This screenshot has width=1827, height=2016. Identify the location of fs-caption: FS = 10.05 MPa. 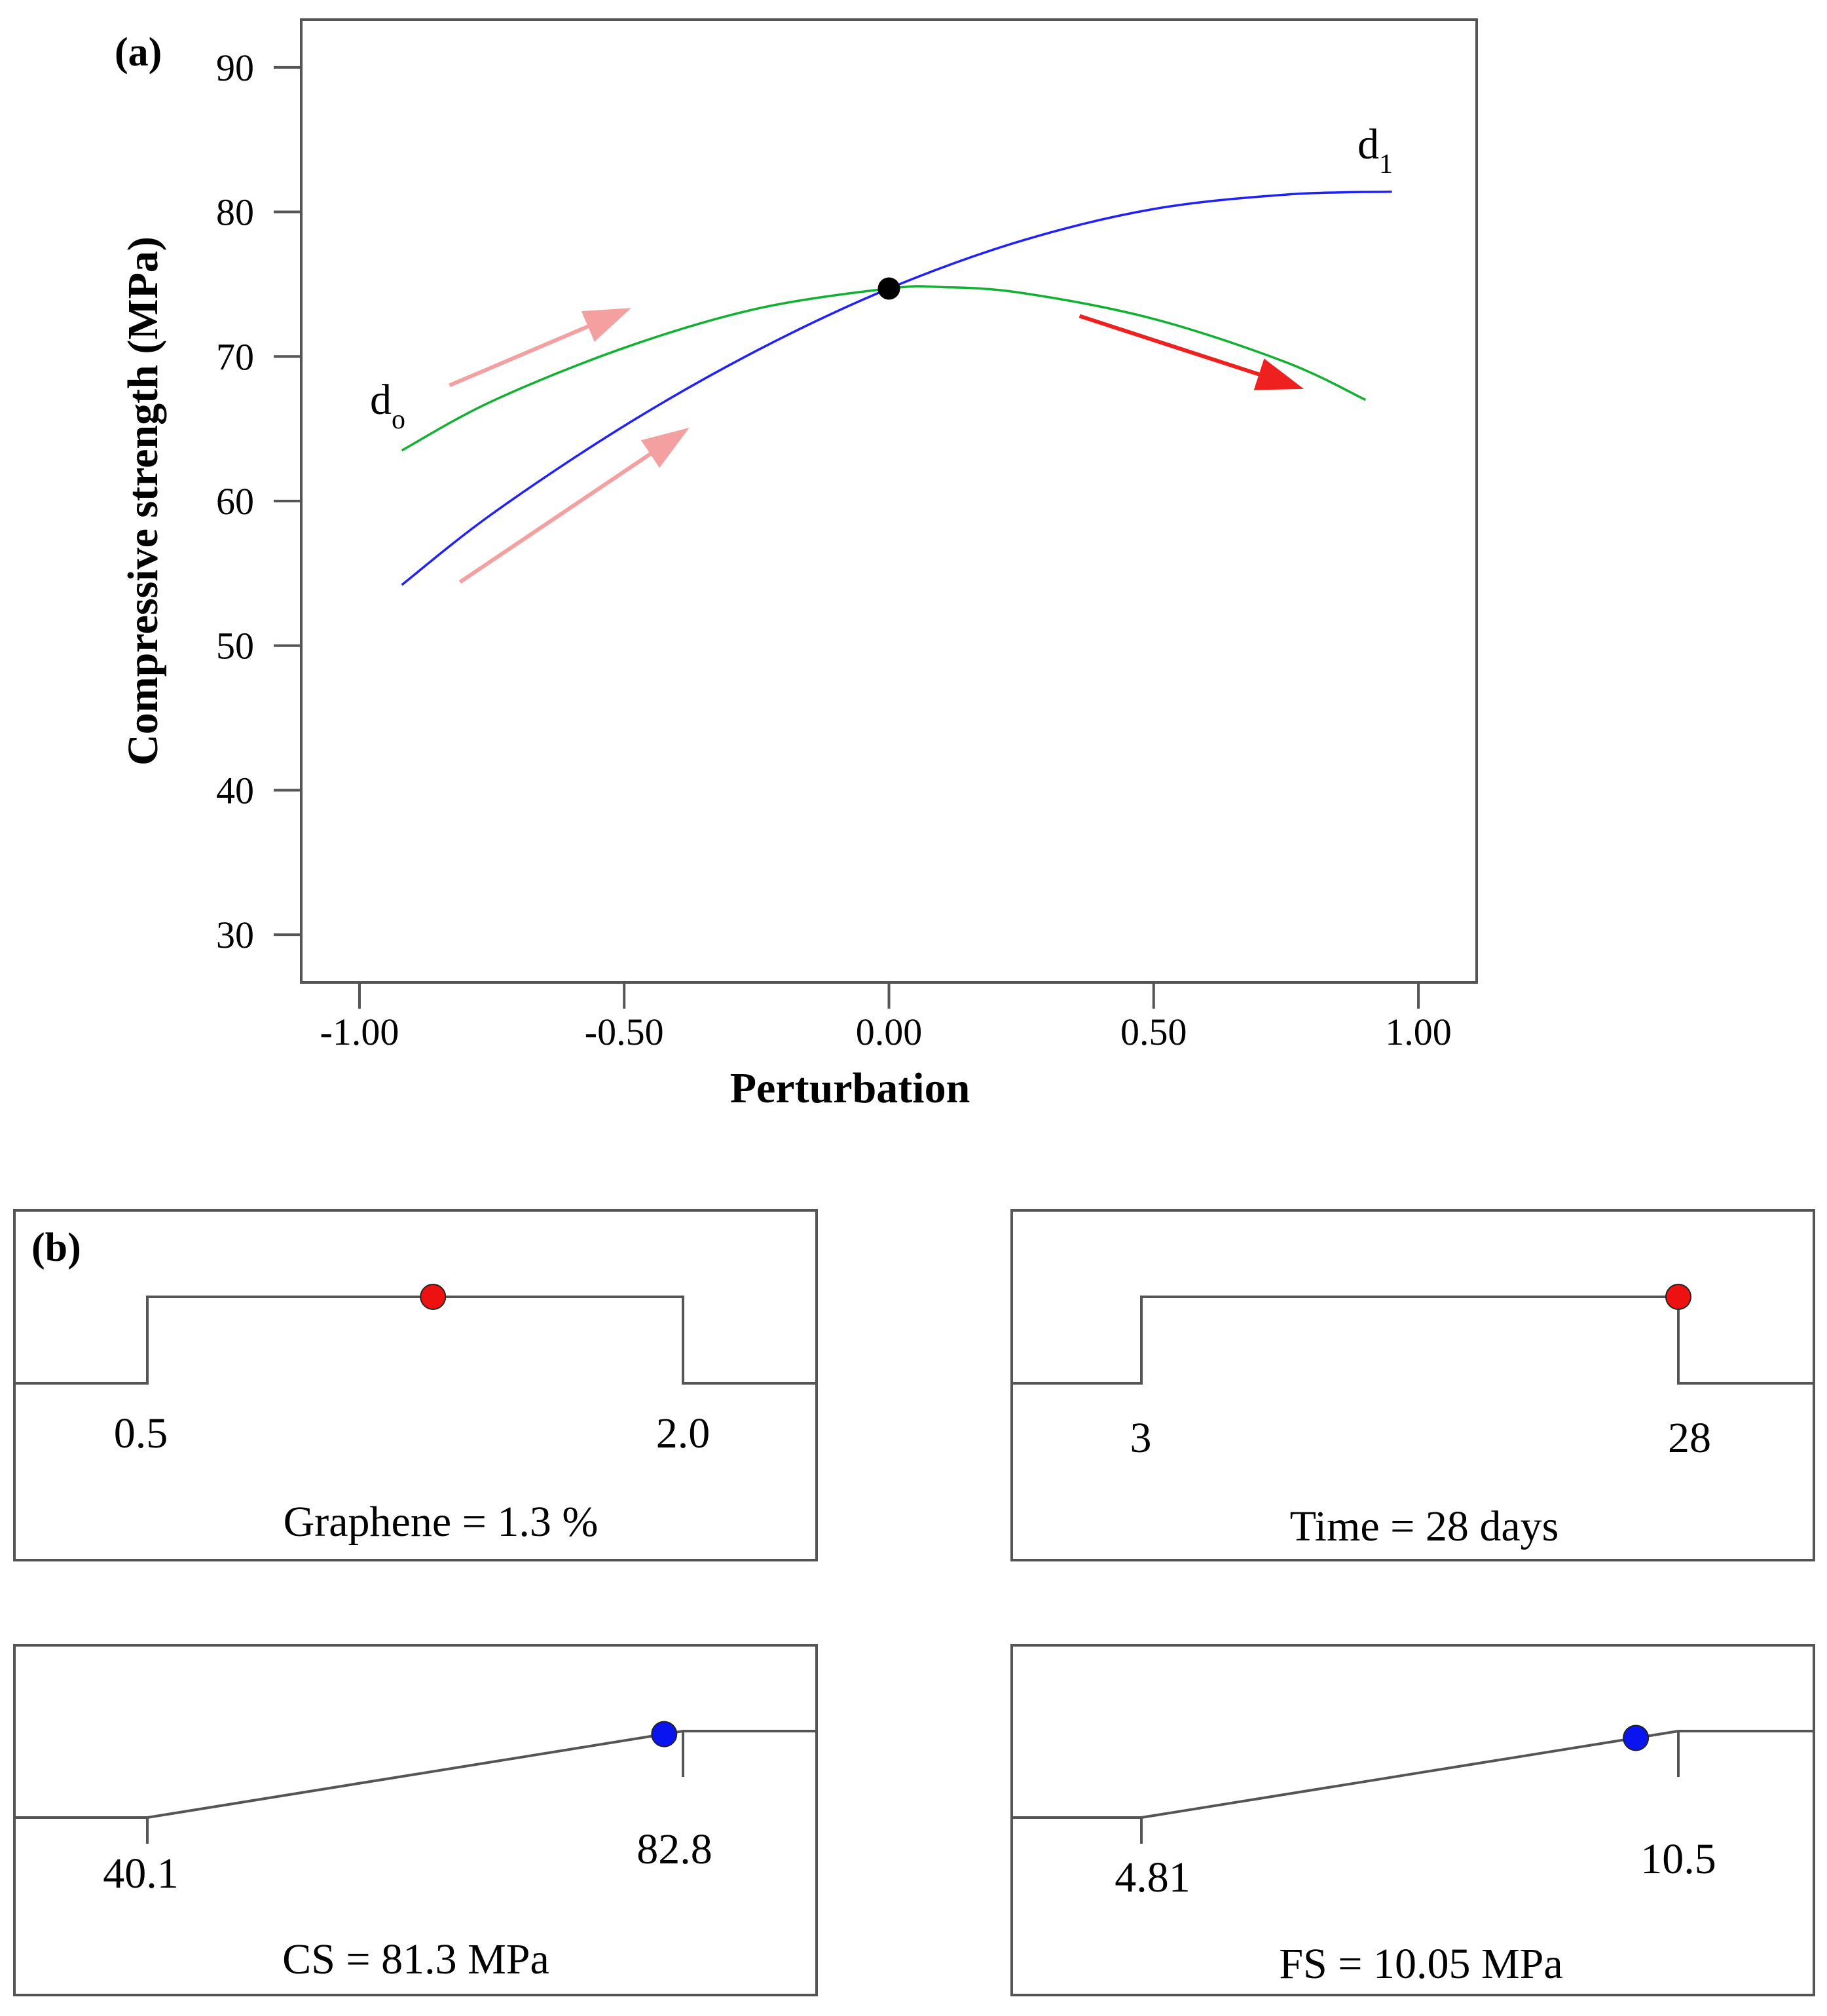
(1420, 1964).